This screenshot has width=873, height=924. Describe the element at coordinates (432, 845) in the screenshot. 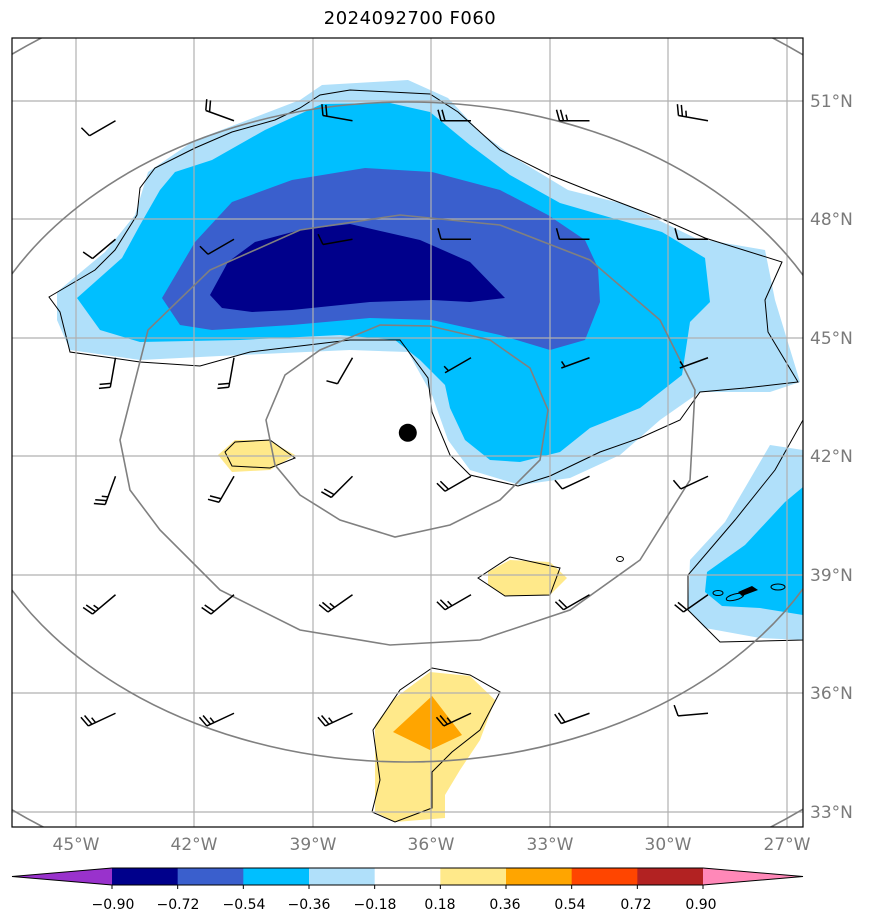

I see `lon-tick-labels: 45°W 42°W 39°W 36°W 33°W 30°W 27°W` at that location.